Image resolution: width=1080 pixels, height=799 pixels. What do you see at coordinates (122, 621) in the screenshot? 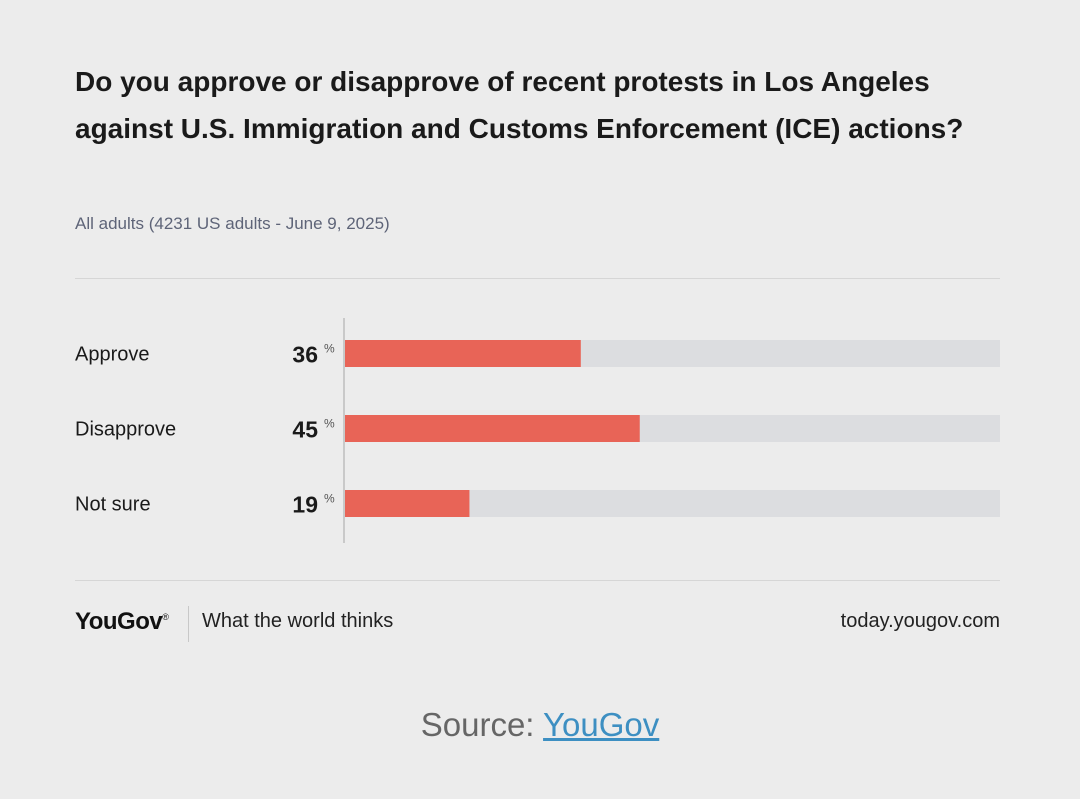
I see `yougov-logo: YouGov®` at bounding box center [122, 621].